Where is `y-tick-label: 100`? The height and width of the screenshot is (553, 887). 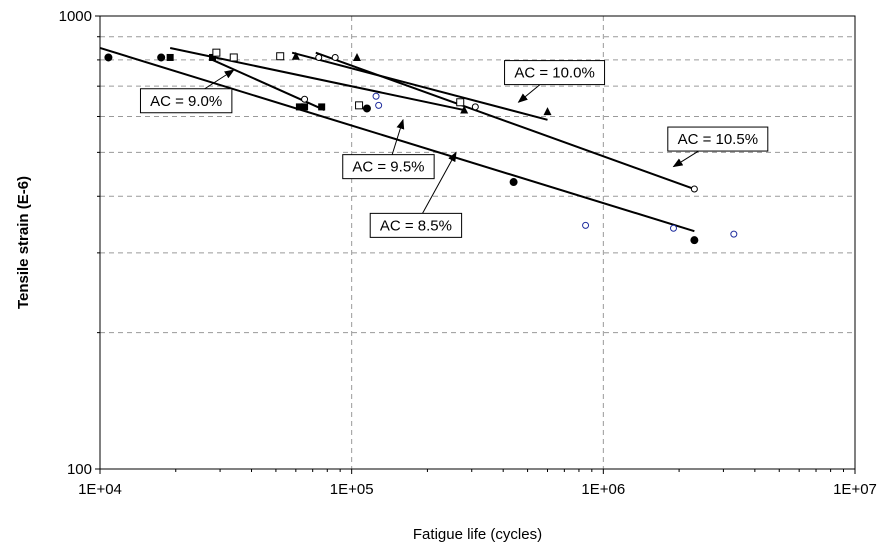 y-tick-label: 100 is located at coordinates (79, 469).